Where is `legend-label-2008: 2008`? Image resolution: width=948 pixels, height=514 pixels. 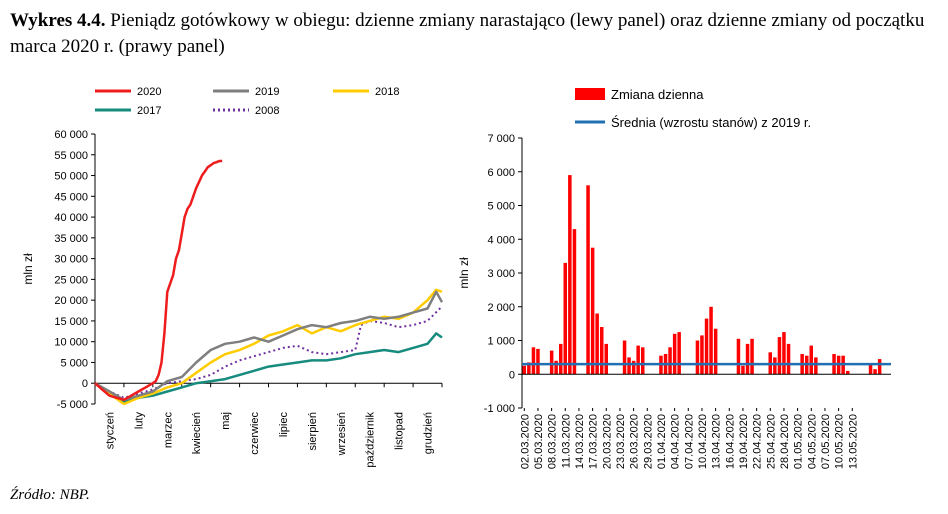
legend-label-2008: 2008 is located at coordinates (267, 111).